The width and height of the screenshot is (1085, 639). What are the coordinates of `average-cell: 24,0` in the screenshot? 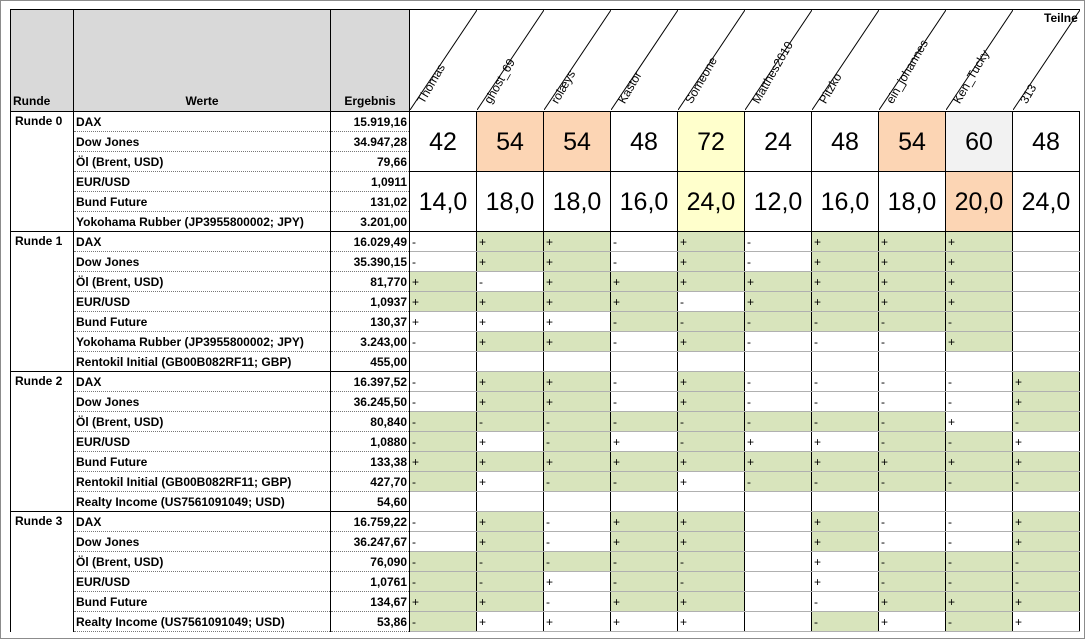 It's located at (1046, 201).